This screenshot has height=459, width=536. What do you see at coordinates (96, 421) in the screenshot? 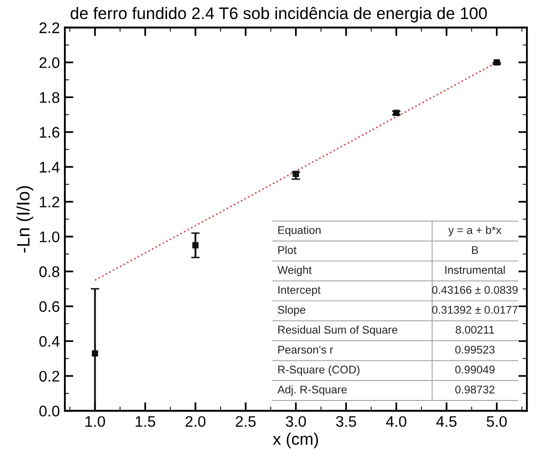
I see `x-tick-label: 1.0` at bounding box center [96, 421].